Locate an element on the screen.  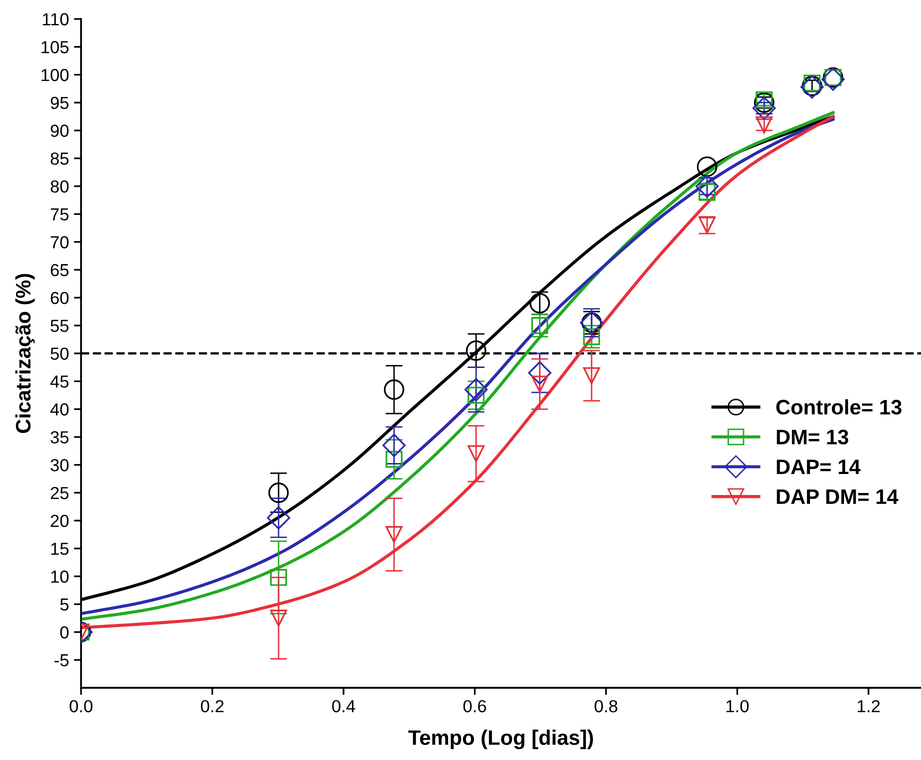
y-tick-label: 50 is located at coordinates (59, 354).